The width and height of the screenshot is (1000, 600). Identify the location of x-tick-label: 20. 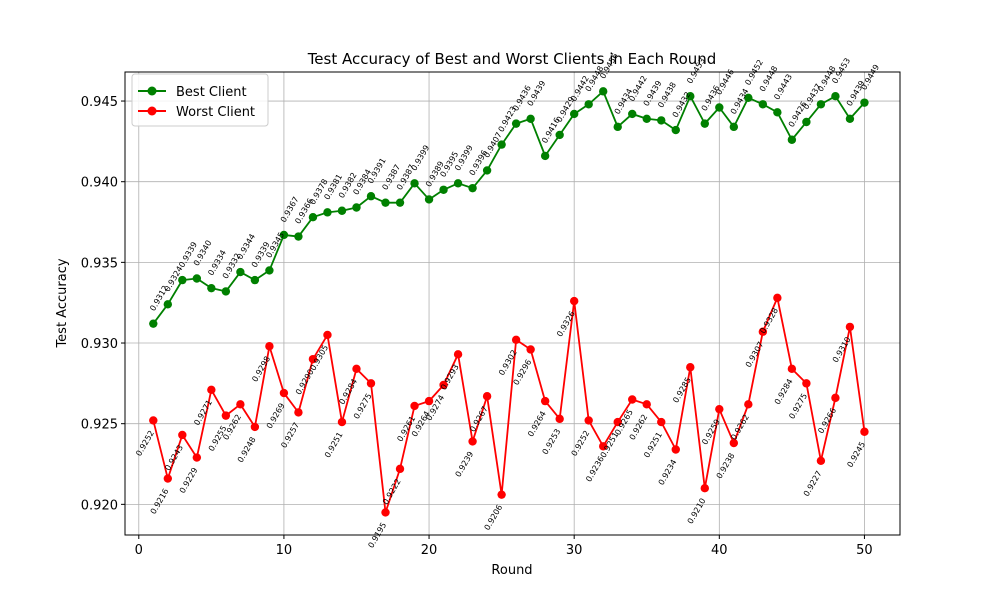
(429, 550).